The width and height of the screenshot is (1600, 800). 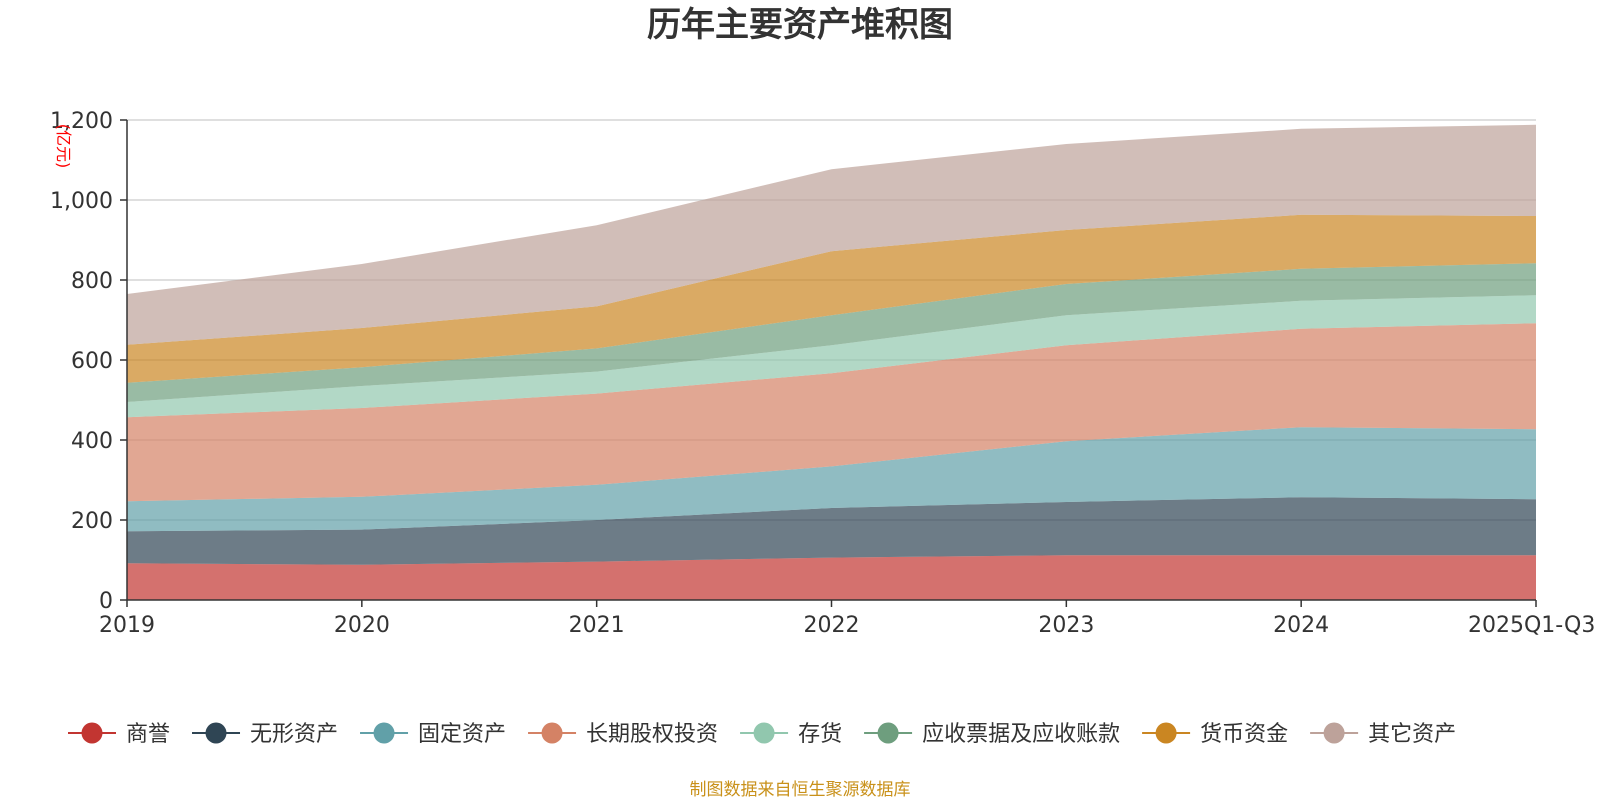 I want to click on legend-label: 应收票据及应收账款, so click(x=1021, y=734).